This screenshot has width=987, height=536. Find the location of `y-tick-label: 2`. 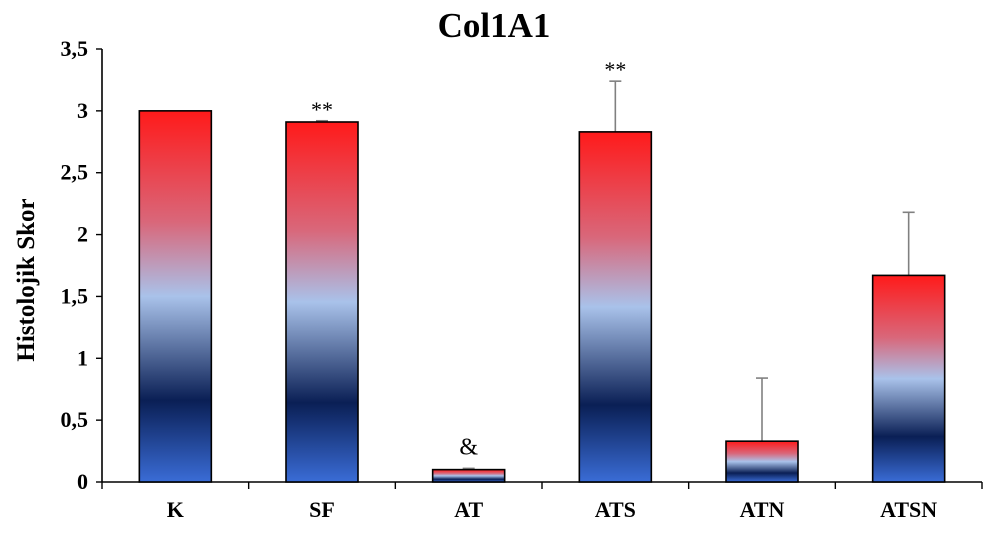

y-tick-label: 2 is located at coordinates (82, 234).